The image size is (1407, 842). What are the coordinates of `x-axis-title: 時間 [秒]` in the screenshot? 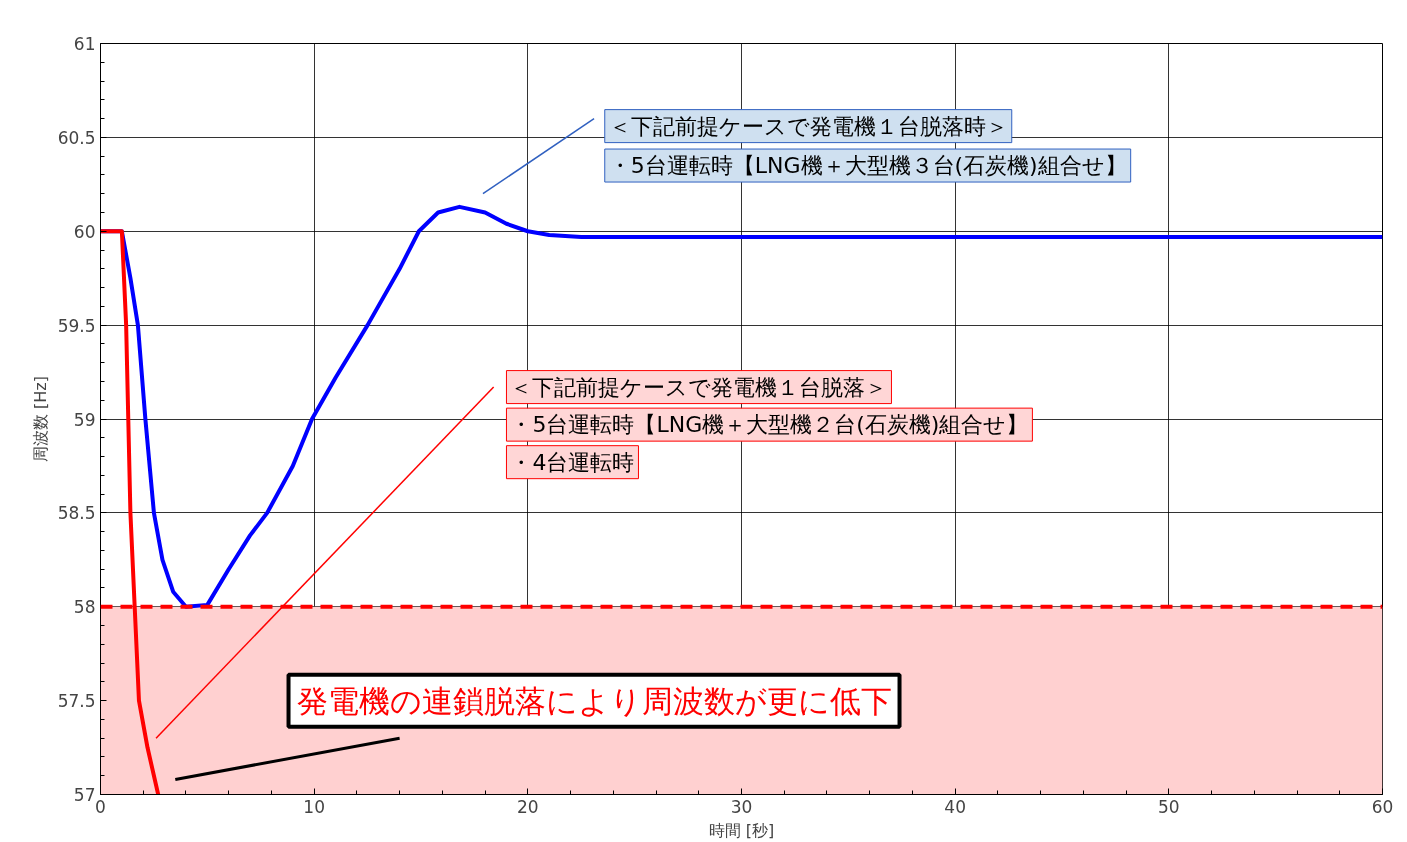 It's located at (741, 830).